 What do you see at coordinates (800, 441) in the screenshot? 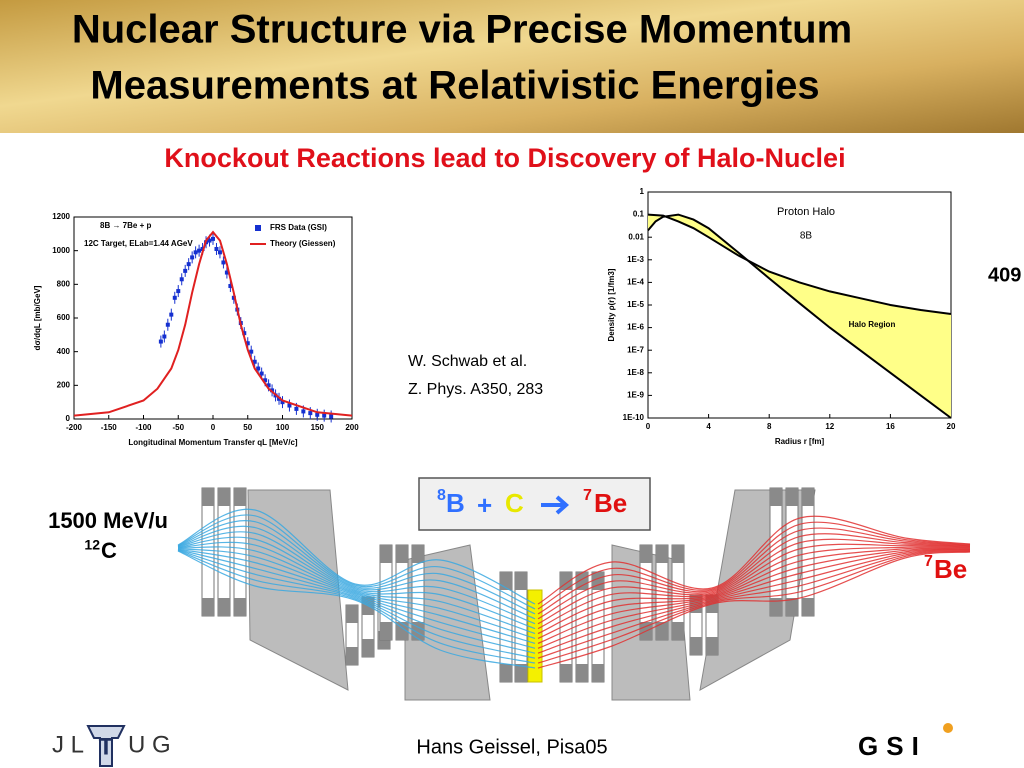
I see `x-axis-label: Radius r [fm]` at bounding box center [800, 441].